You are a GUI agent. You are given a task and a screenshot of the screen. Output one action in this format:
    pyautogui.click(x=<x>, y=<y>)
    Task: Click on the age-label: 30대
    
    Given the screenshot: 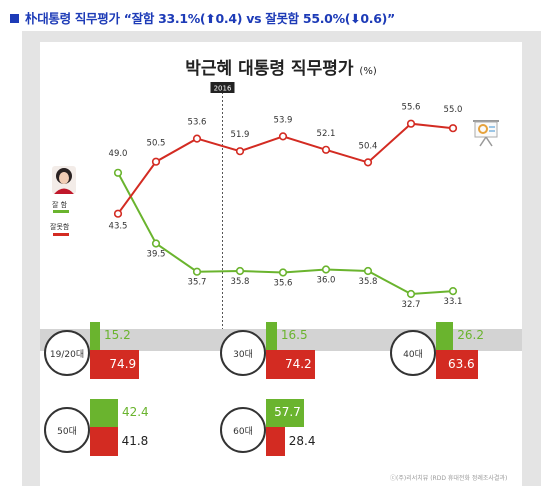 What is the action you would take?
    pyautogui.click(x=243, y=353)
    